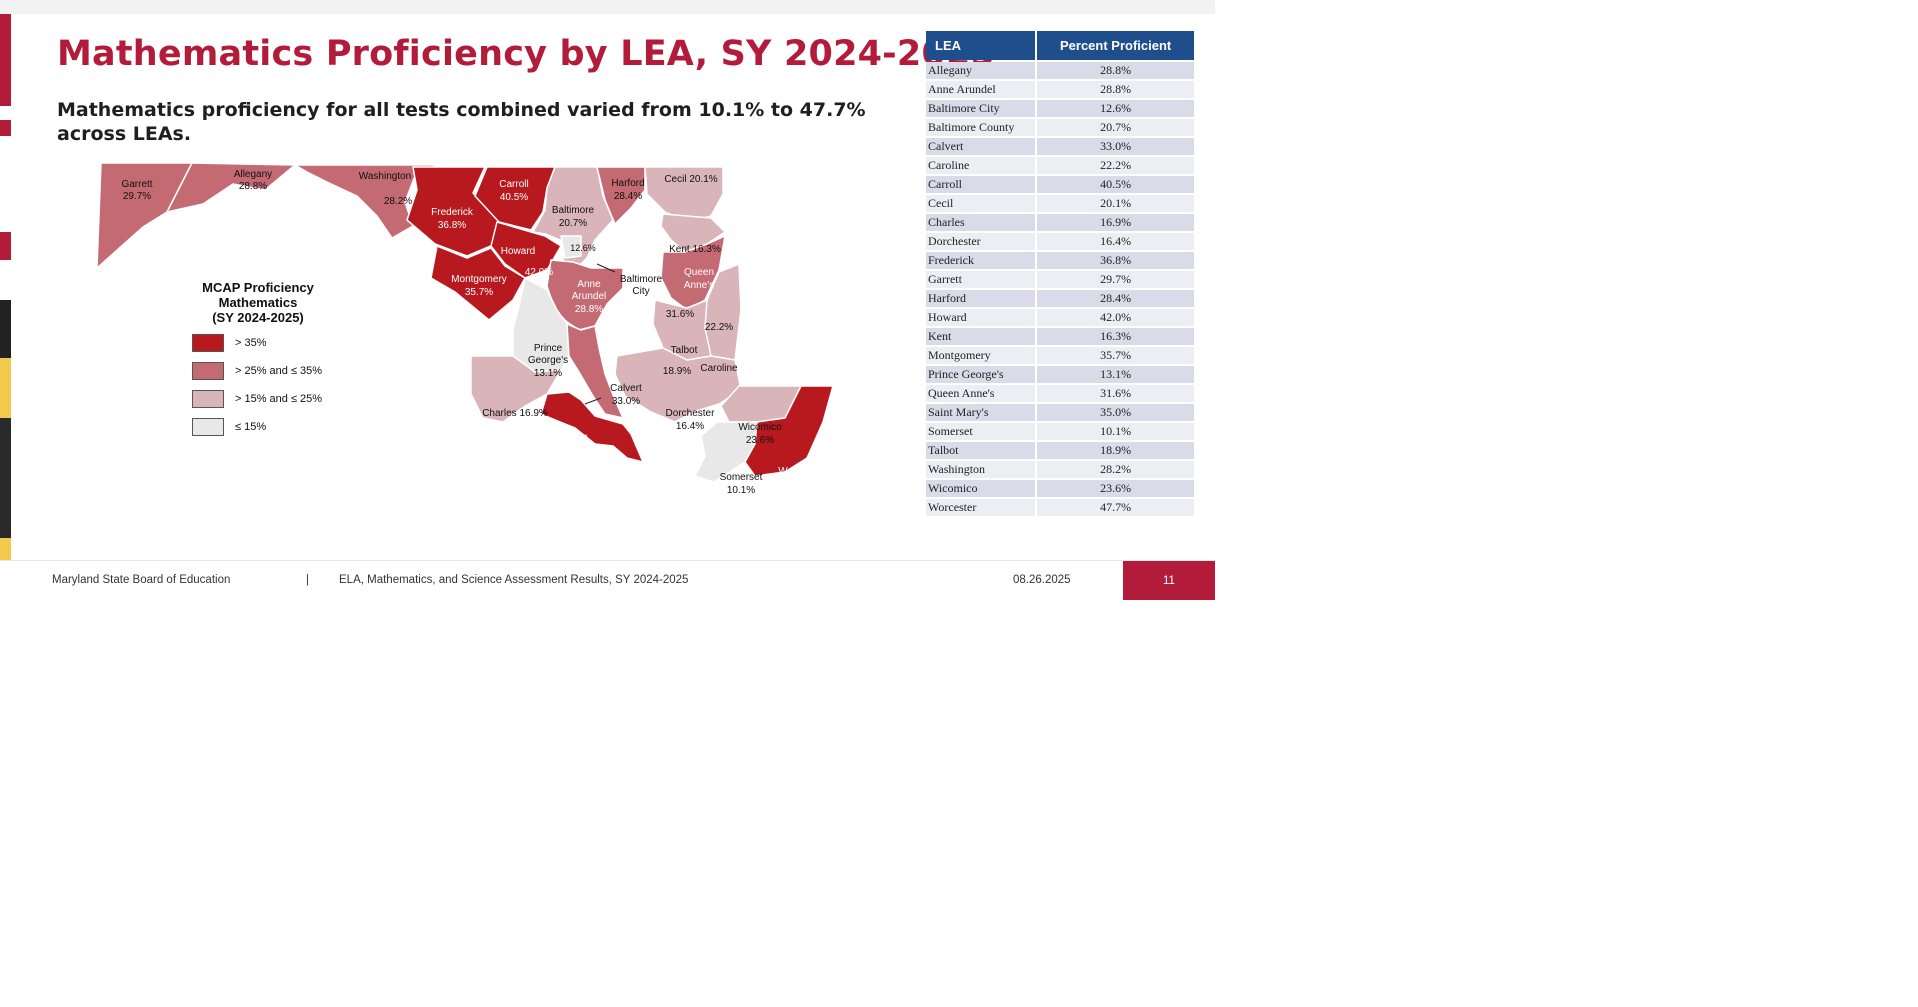  What do you see at coordinates (260, 371) in the screenshot?
I see `legend-item: > 25% and ≤ 35%` at bounding box center [260, 371].